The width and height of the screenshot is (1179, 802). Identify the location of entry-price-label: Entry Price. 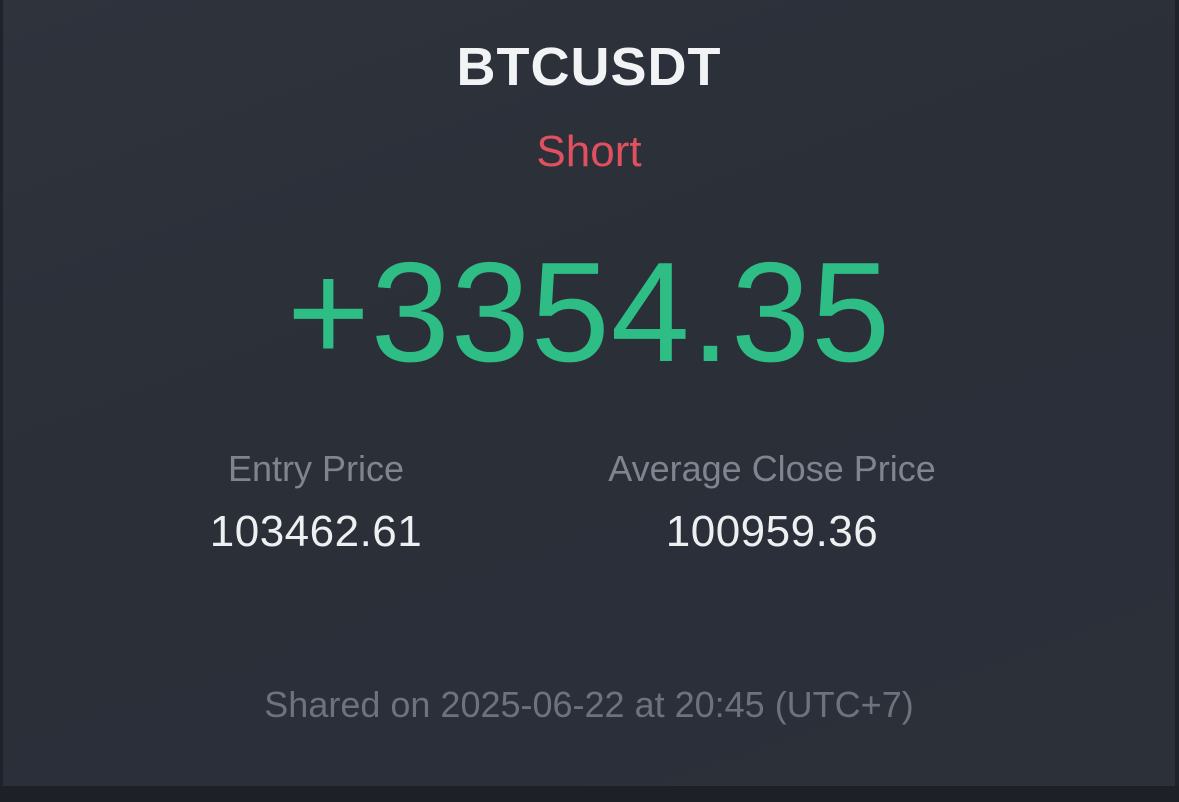
(316, 468).